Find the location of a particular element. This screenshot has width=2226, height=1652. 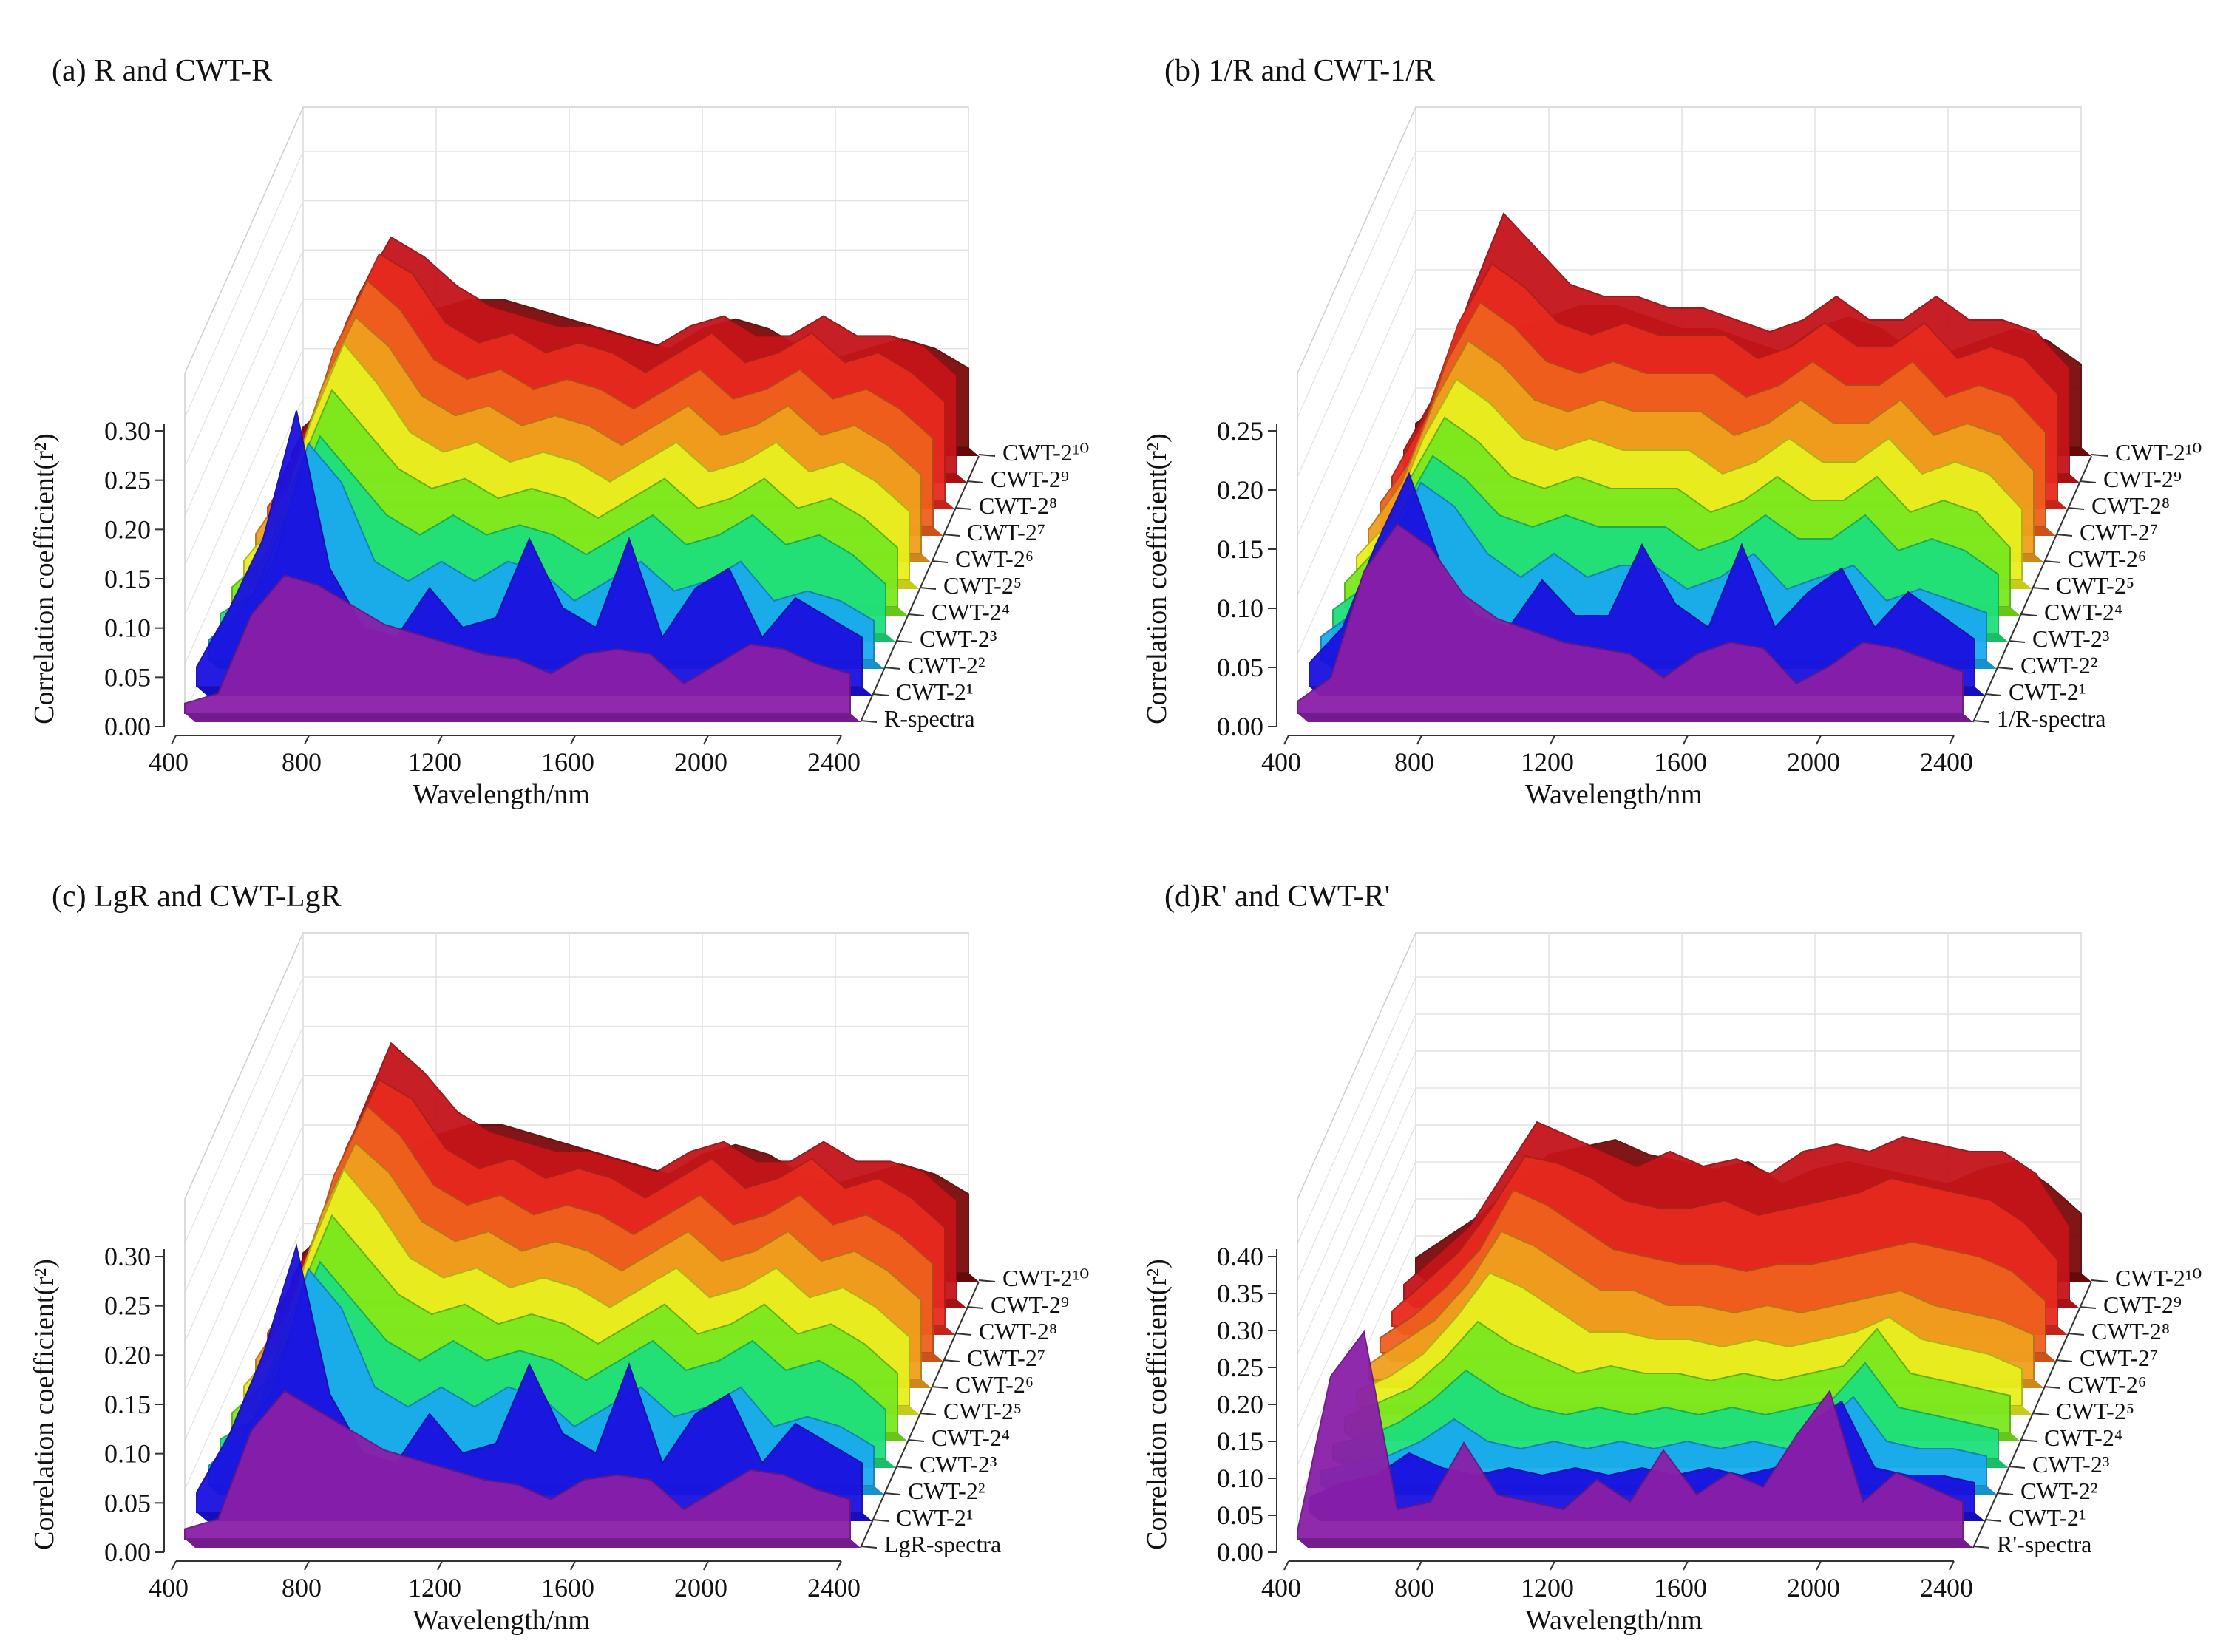

series-0: LgR-spectra is located at coordinates (592, 1473).